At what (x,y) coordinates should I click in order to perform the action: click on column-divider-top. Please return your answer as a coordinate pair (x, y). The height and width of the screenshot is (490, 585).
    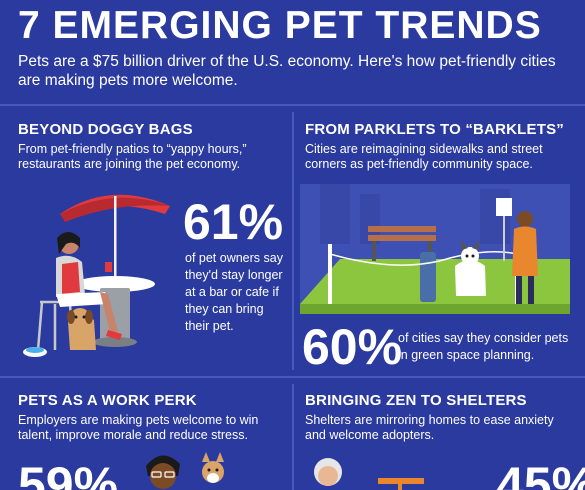
    Looking at the image, I should click on (293, 241).